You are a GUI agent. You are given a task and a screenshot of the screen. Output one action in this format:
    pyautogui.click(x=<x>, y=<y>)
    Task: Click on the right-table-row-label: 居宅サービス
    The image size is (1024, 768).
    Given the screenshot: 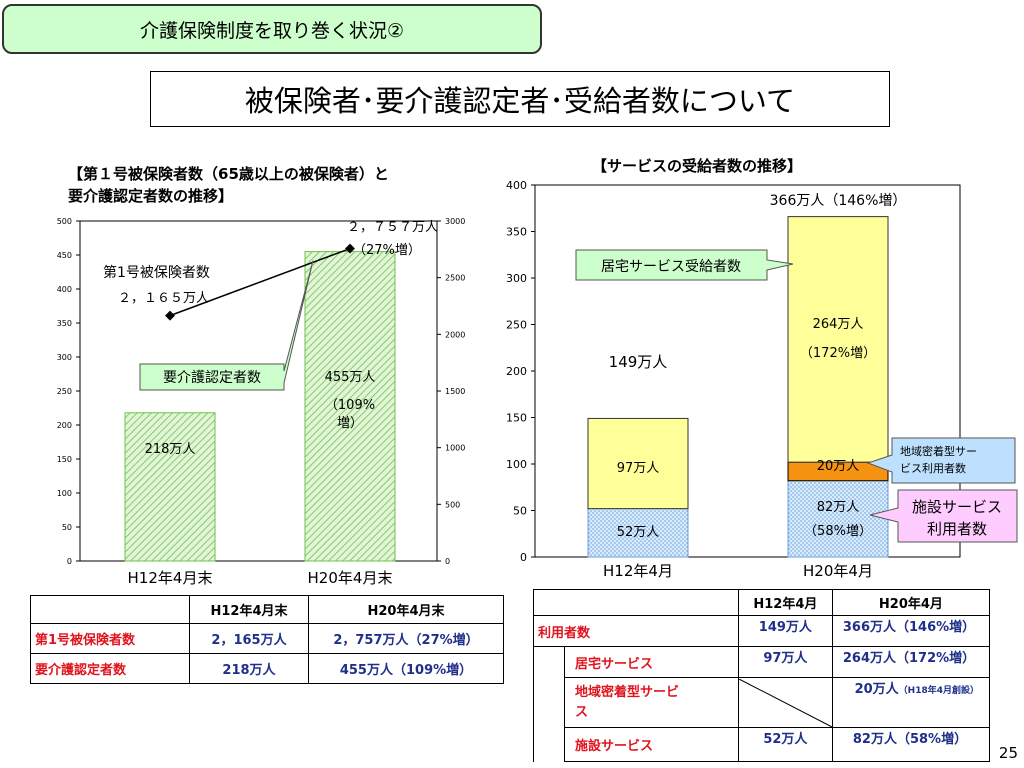 What is the action you would take?
    pyautogui.click(x=651, y=662)
    